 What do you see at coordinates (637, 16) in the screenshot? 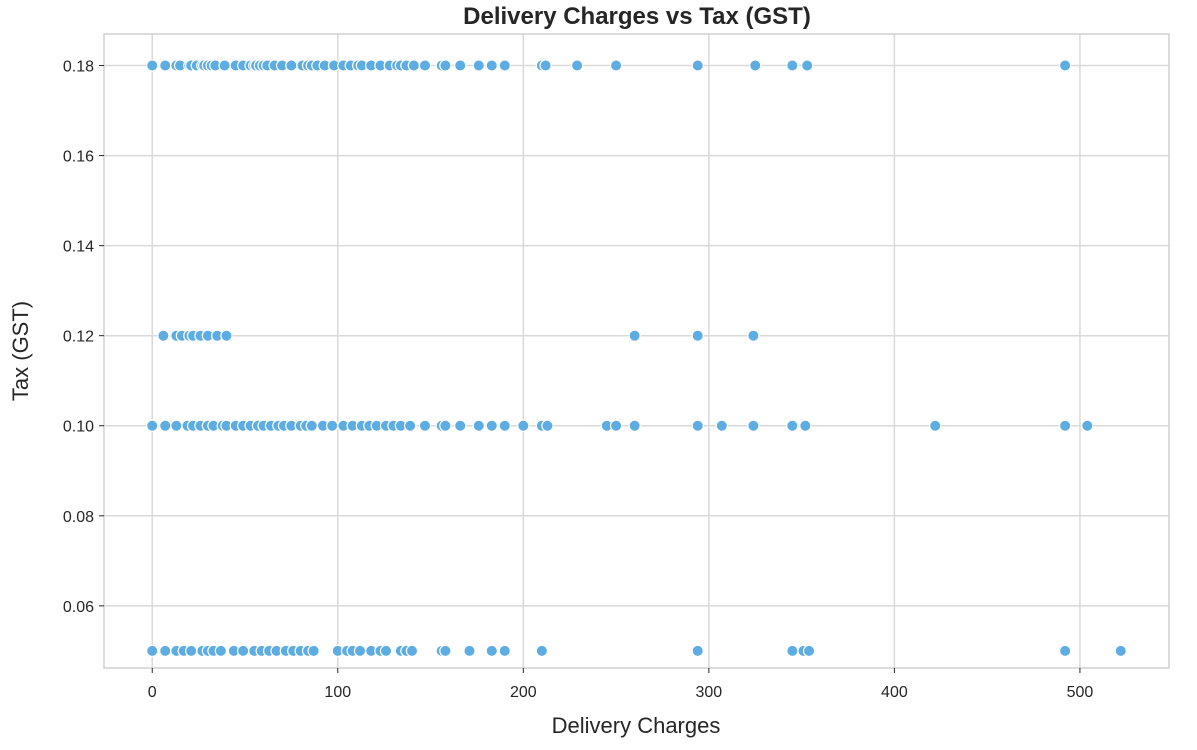
I see `chart-title: Delivery Charges vs Tax (GST)` at bounding box center [637, 16].